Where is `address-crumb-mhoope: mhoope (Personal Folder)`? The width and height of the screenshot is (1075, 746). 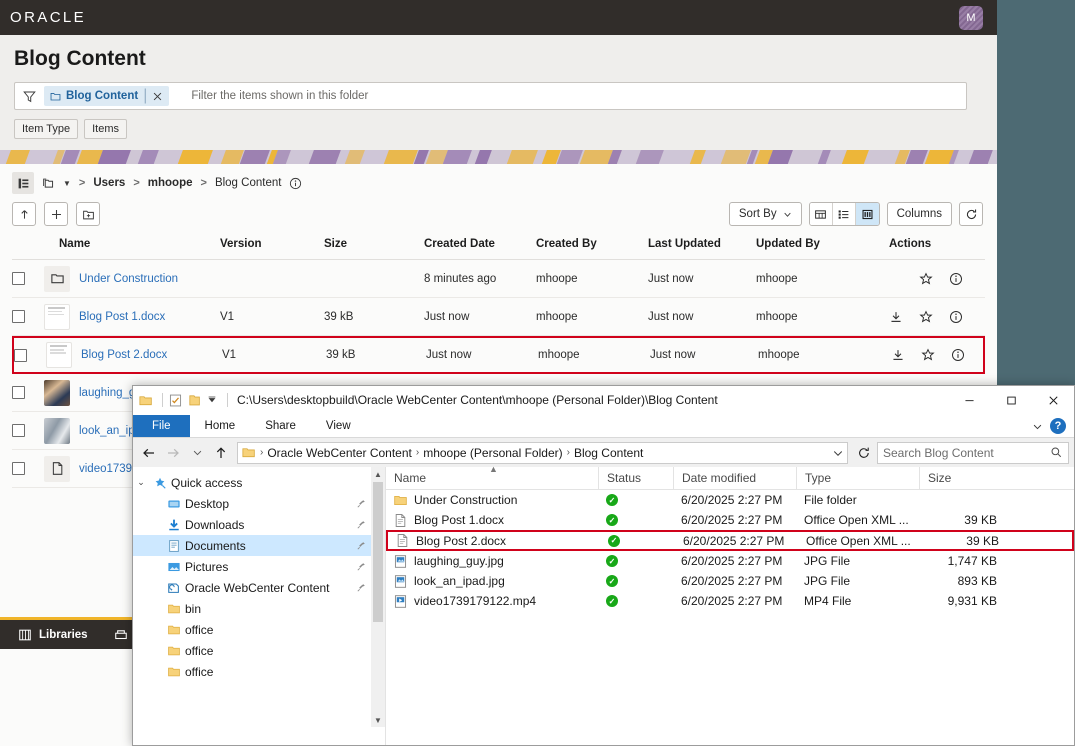 address-crumb-mhoope: mhoope (Personal Folder) is located at coordinates (493, 452).